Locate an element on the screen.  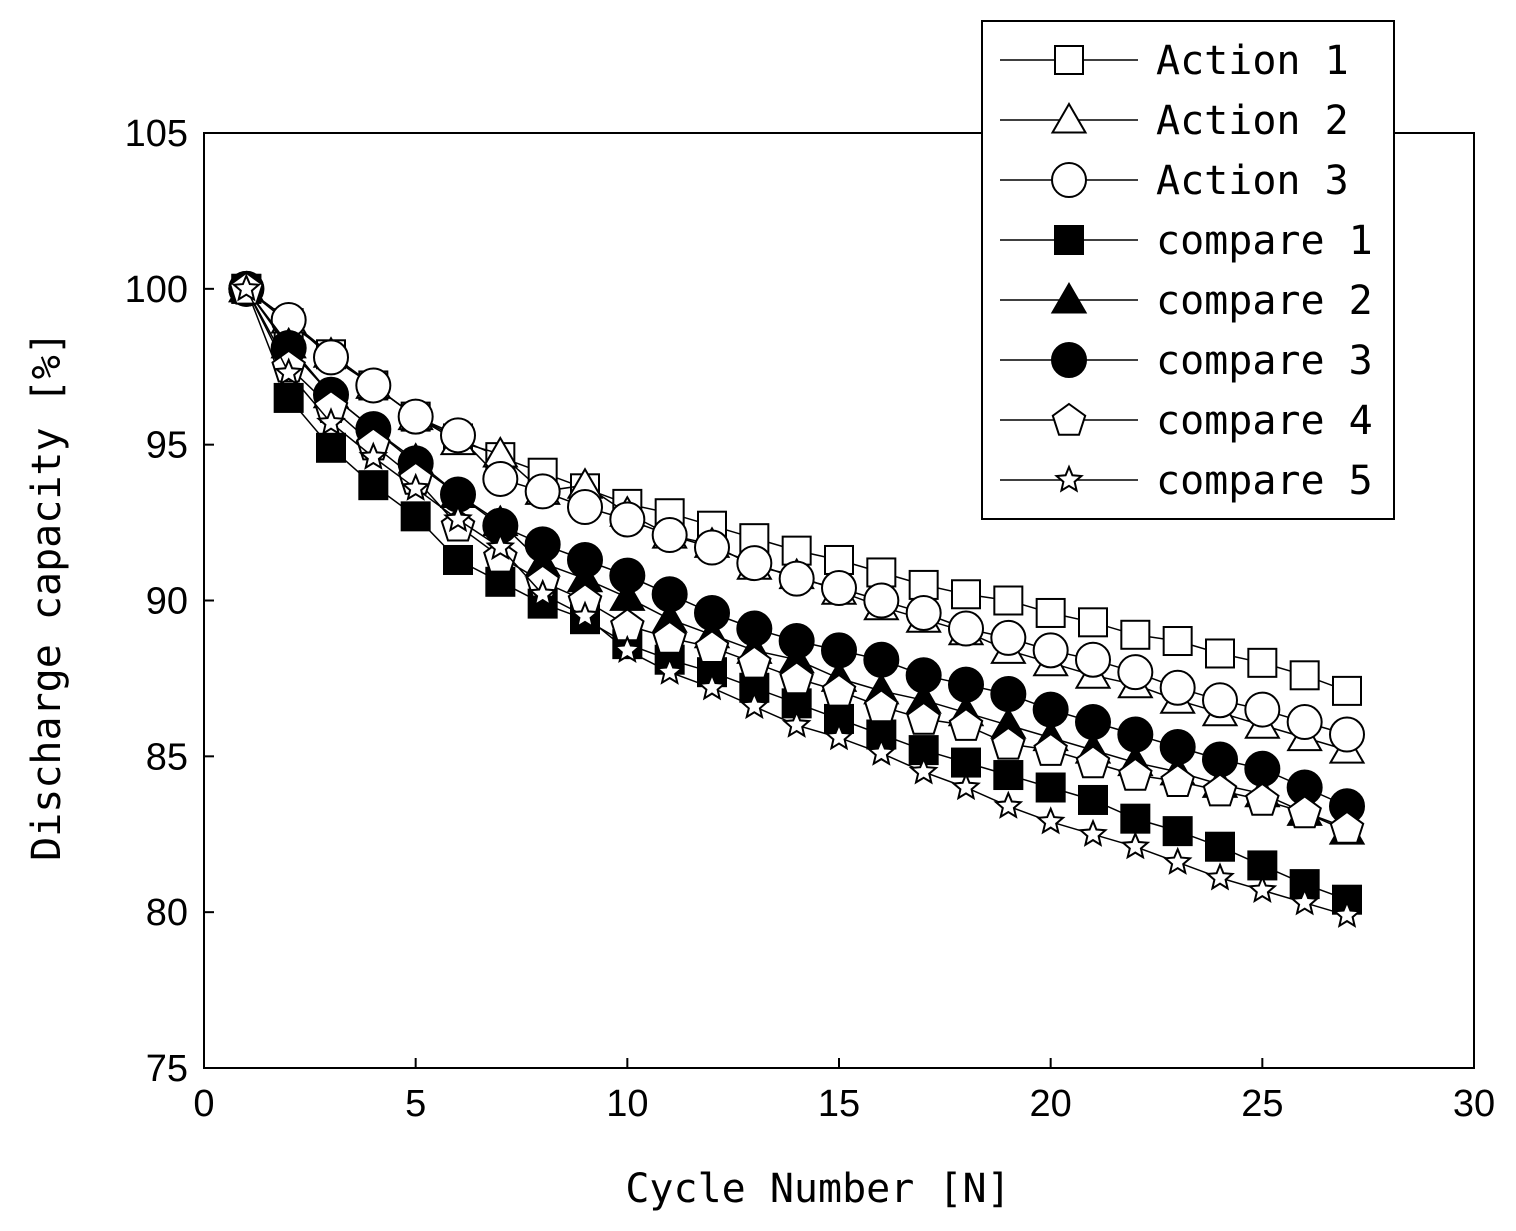
legend-label: compare 1 is located at coordinates (1264, 241).